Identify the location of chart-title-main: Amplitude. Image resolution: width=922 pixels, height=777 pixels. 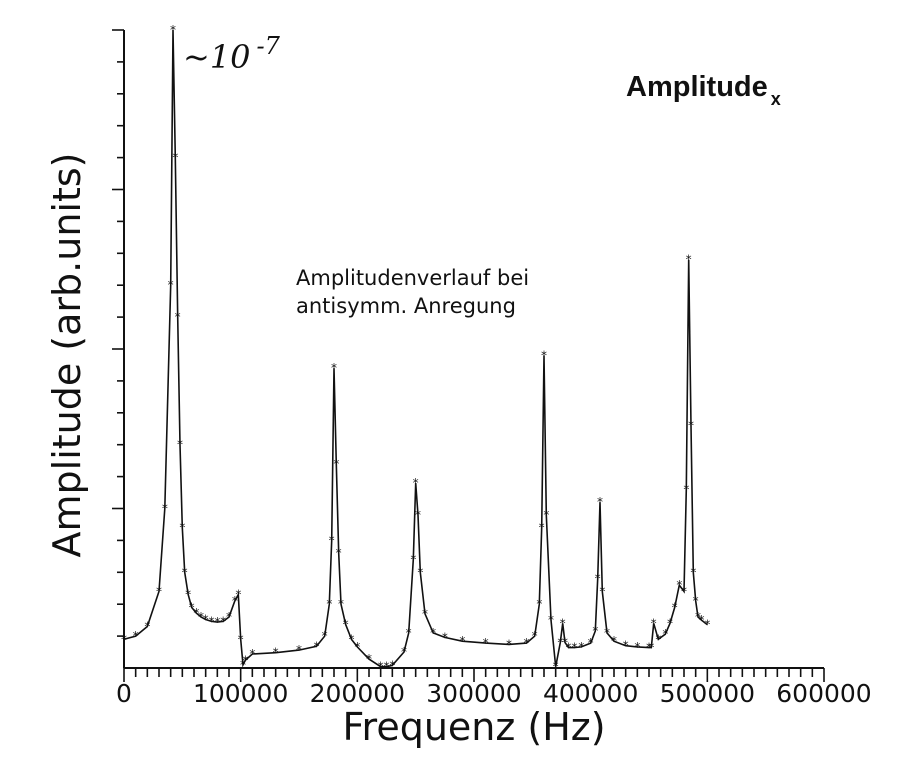
(697, 87).